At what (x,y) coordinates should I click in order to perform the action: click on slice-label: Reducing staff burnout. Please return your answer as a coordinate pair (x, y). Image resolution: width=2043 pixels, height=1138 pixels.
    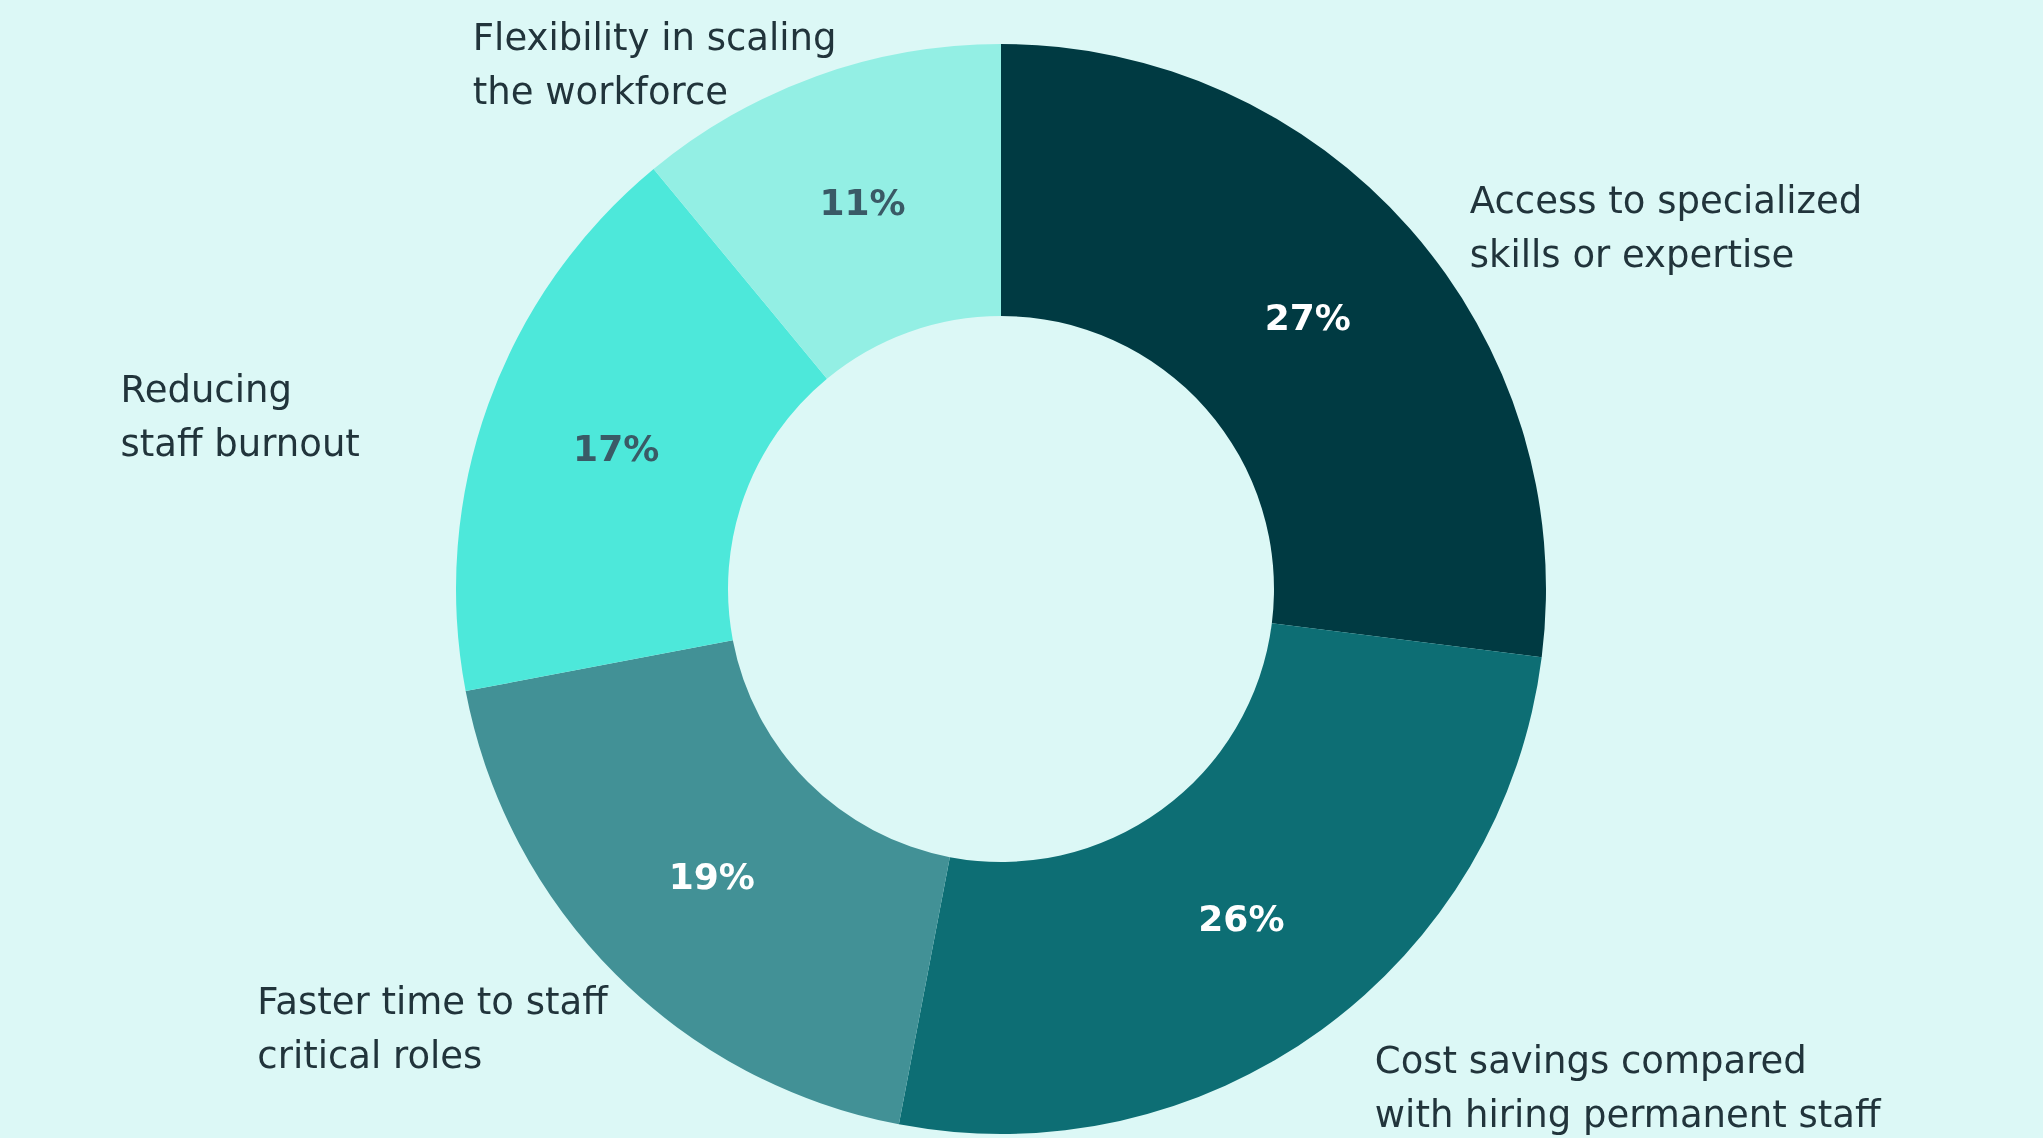
    Looking at the image, I should click on (240, 416).